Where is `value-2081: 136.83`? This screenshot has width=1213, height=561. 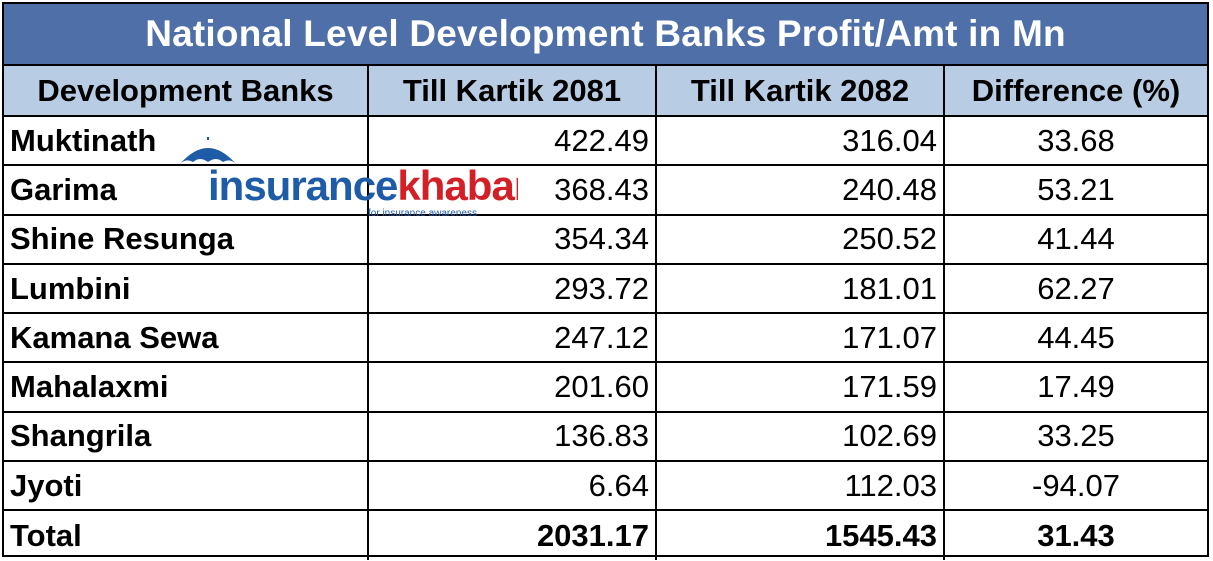 value-2081: 136.83 is located at coordinates (512, 436).